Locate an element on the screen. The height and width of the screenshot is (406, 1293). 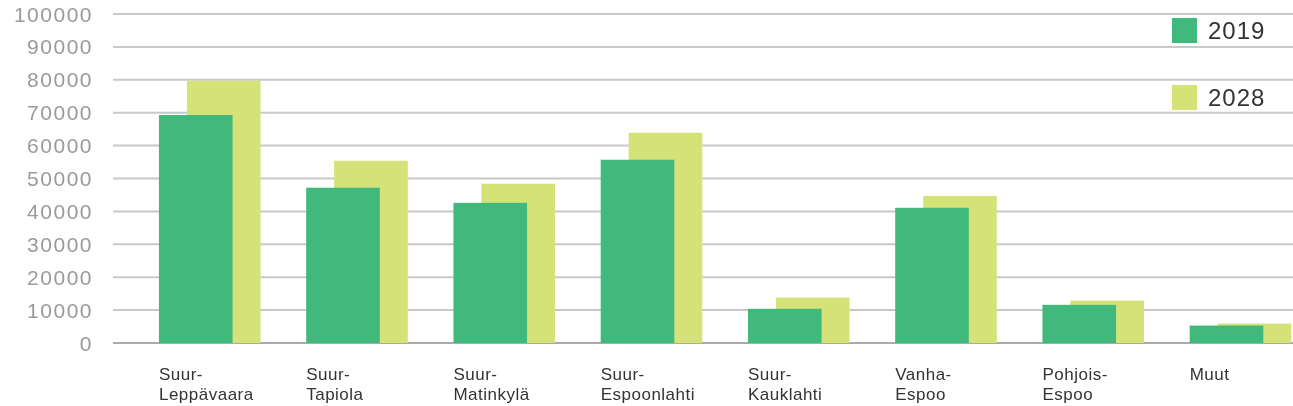
y-tick-label: 40000 is located at coordinates (60, 211).